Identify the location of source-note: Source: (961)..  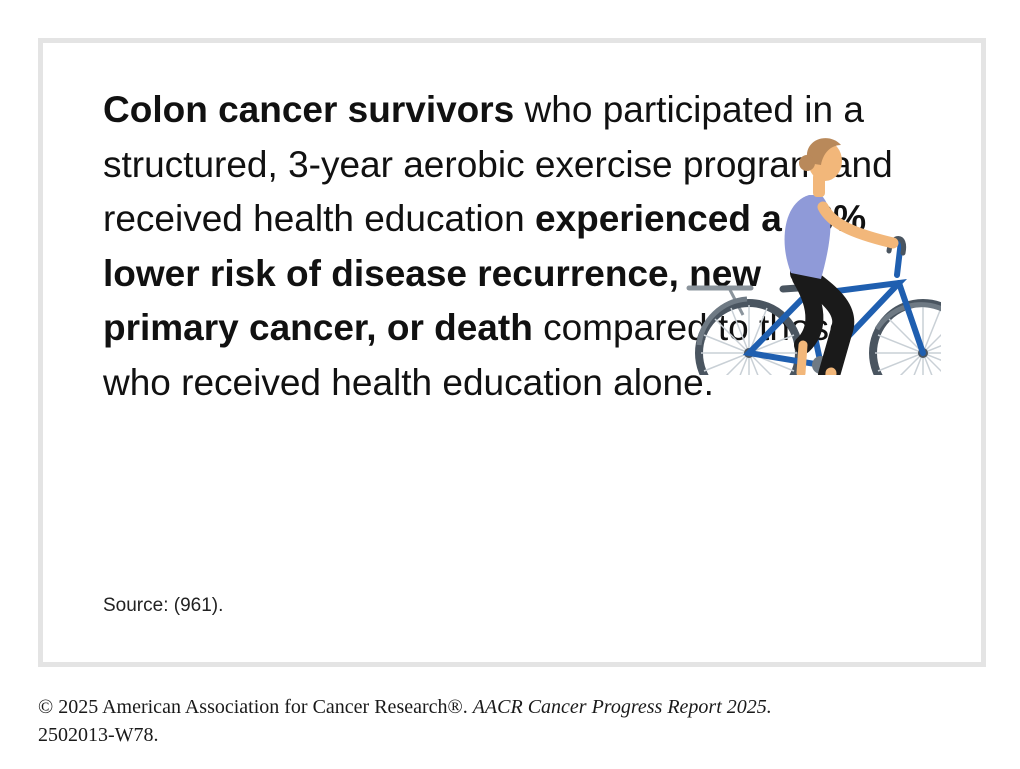
(163, 605).